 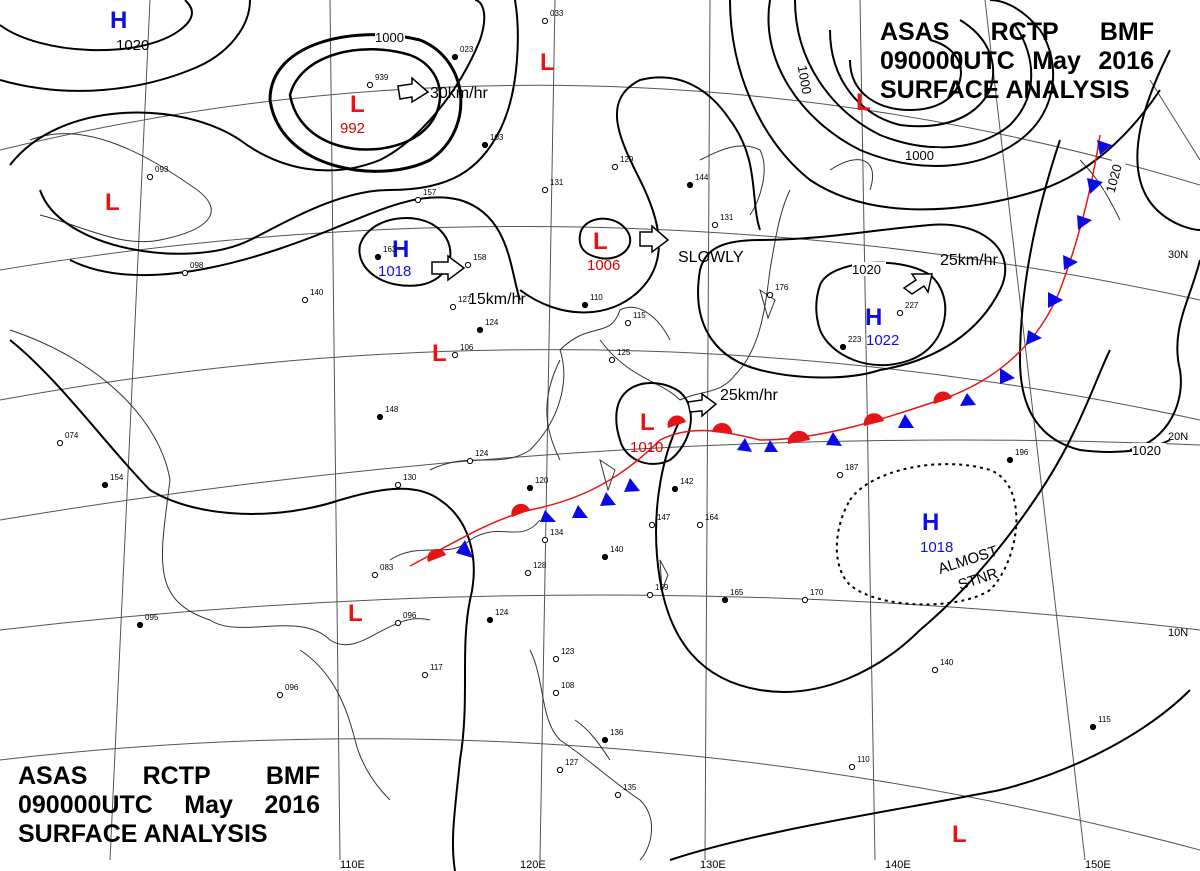 What do you see at coordinates (624, 352) in the screenshot?
I see `station-pressure-label: 125` at bounding box center [624, 352].